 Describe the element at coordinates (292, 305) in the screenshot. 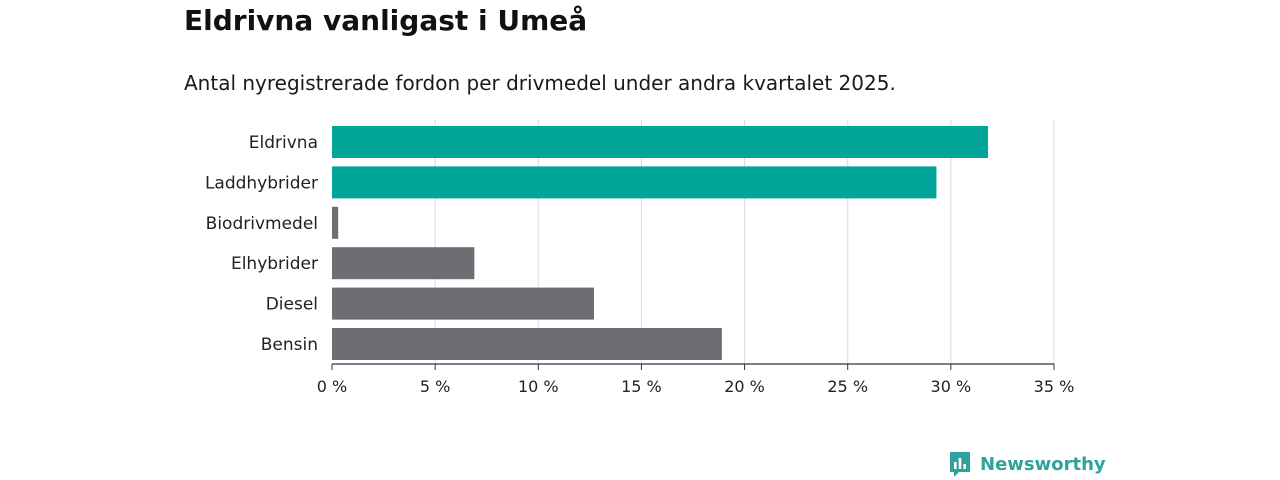

I see `category-label: Diesel` at that location.